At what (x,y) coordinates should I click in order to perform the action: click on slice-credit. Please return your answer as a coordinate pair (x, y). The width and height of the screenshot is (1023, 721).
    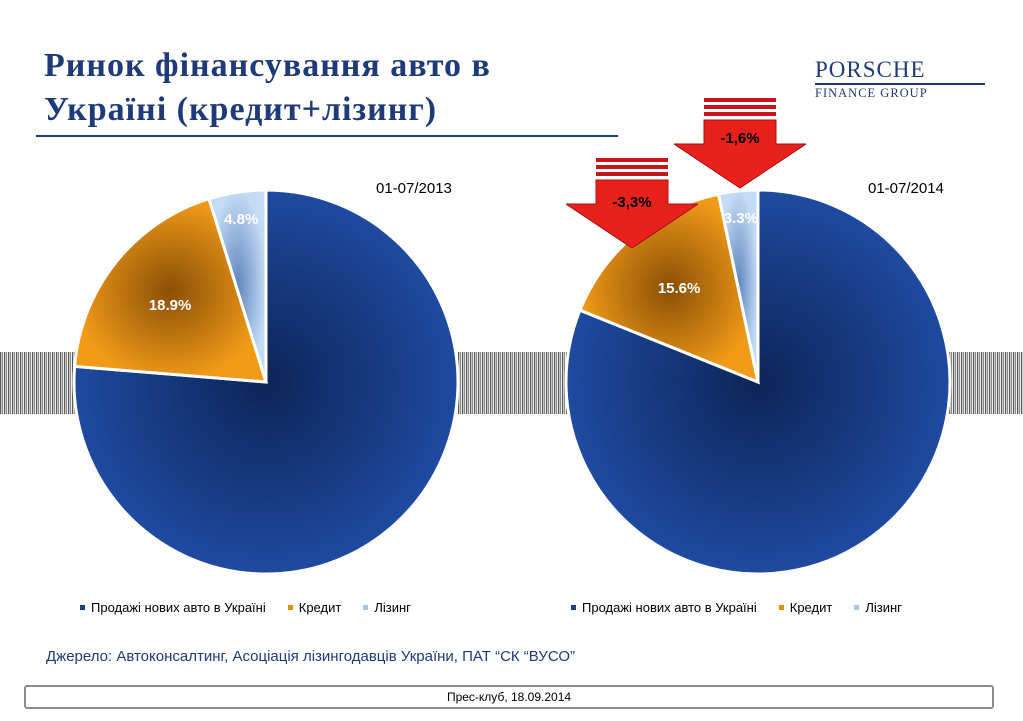
    Looking at the image, I should click on (171, 290).